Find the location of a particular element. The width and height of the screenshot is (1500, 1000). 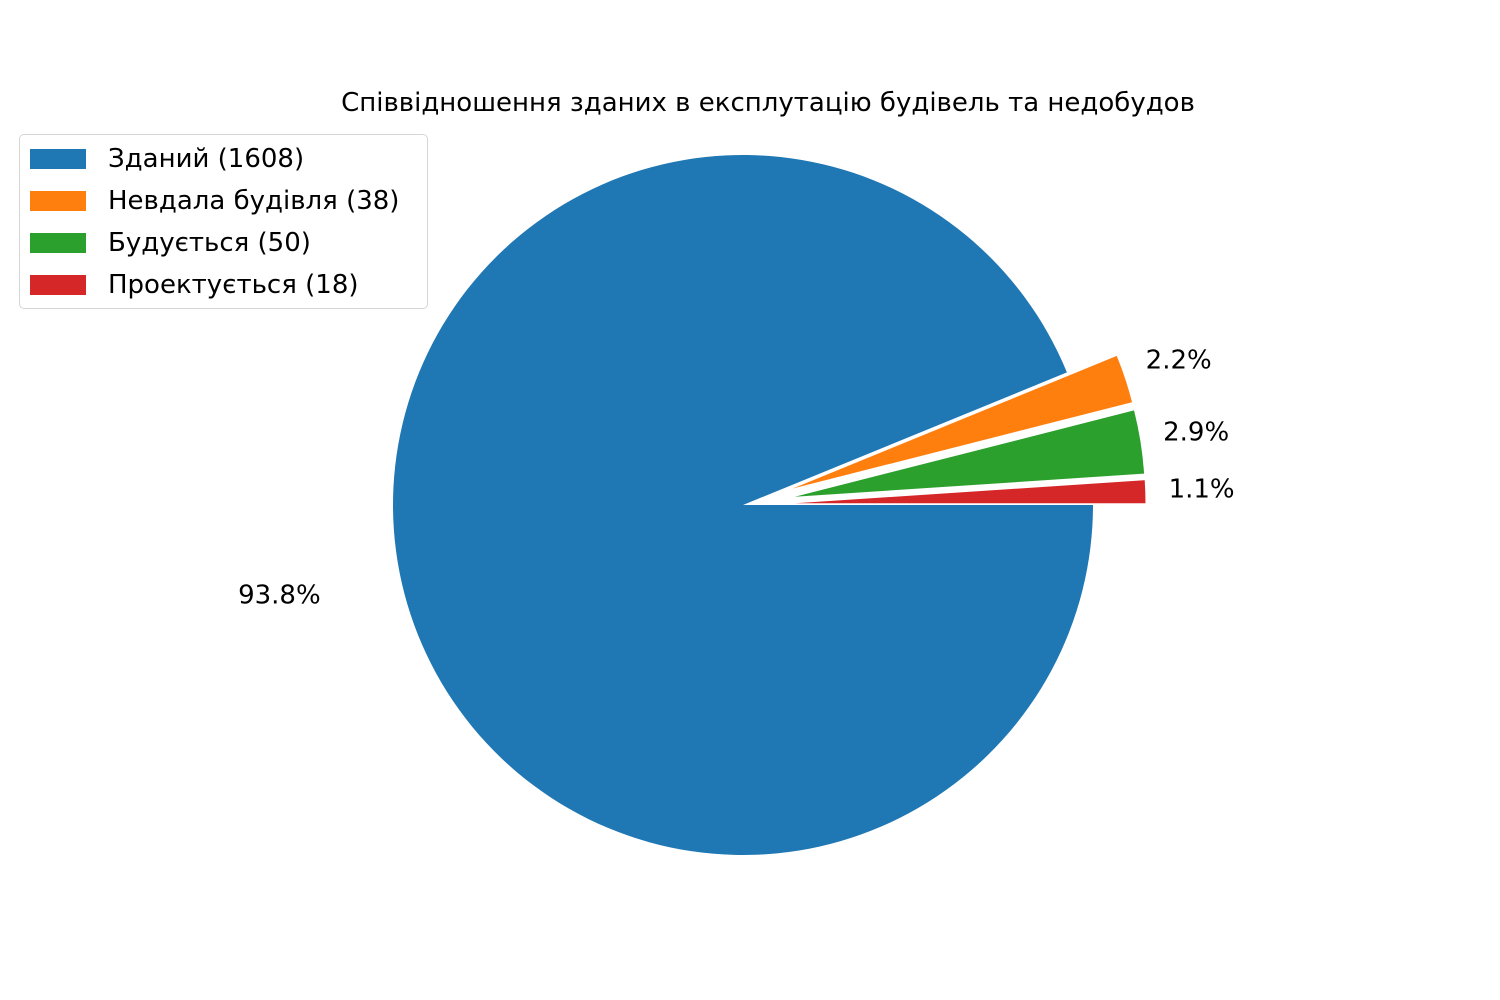

legend-label: Зданий (1608) is located at coordinates (206, 159).